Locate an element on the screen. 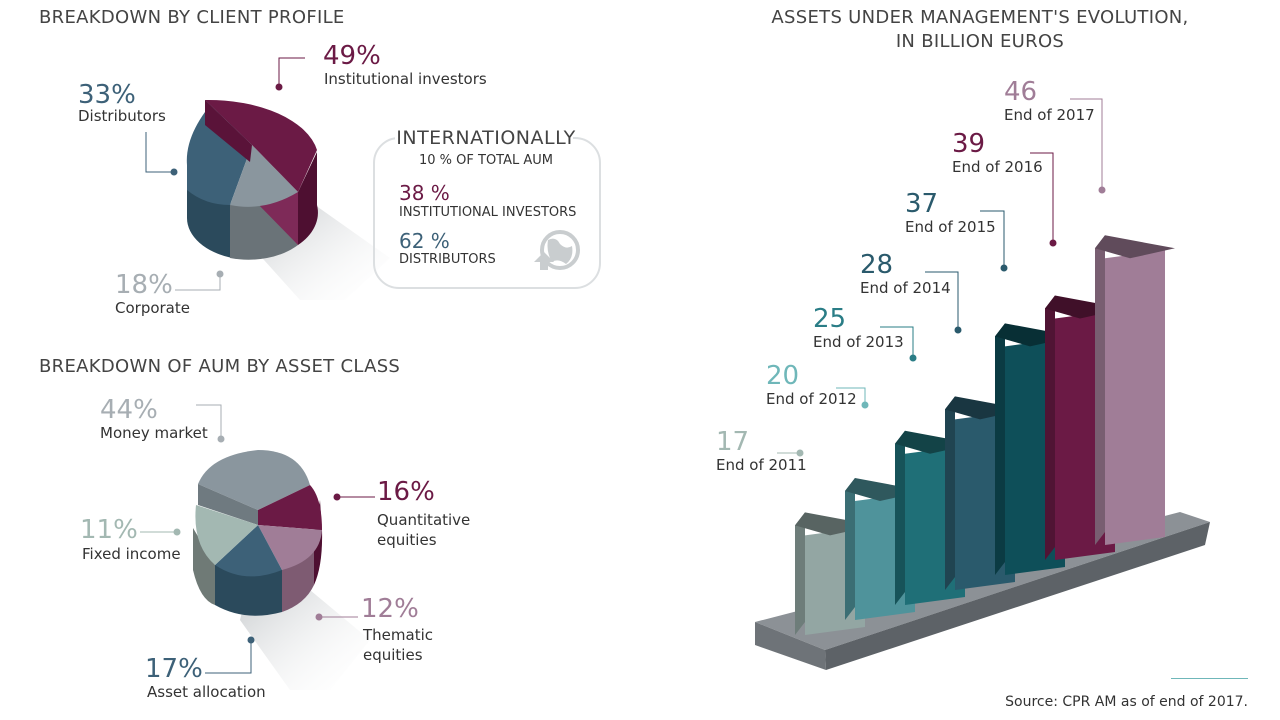  chart-base-front-left is located at coordinates (790, 646).